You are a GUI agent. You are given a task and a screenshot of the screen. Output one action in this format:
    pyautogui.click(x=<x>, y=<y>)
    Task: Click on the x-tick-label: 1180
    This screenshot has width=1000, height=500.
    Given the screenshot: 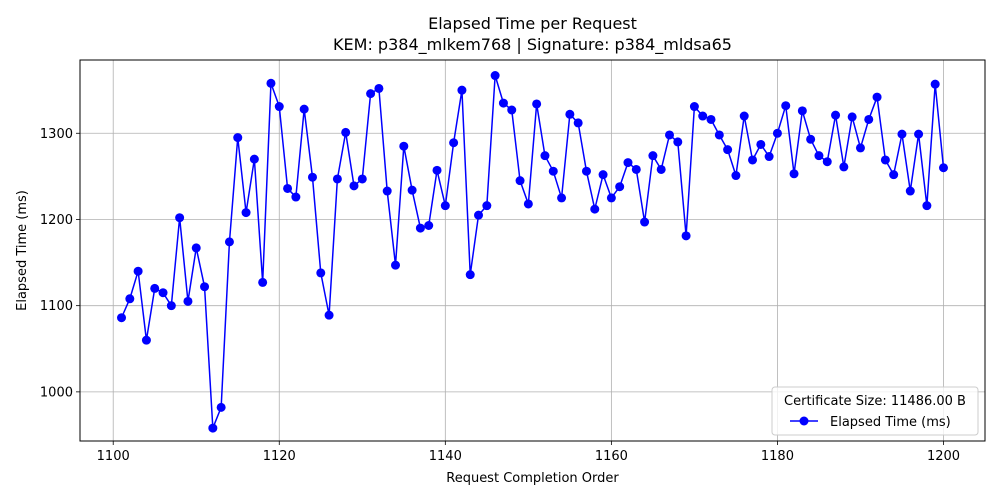 What is the action you would take?
    pyautogui.click(x=777, y=456)
    